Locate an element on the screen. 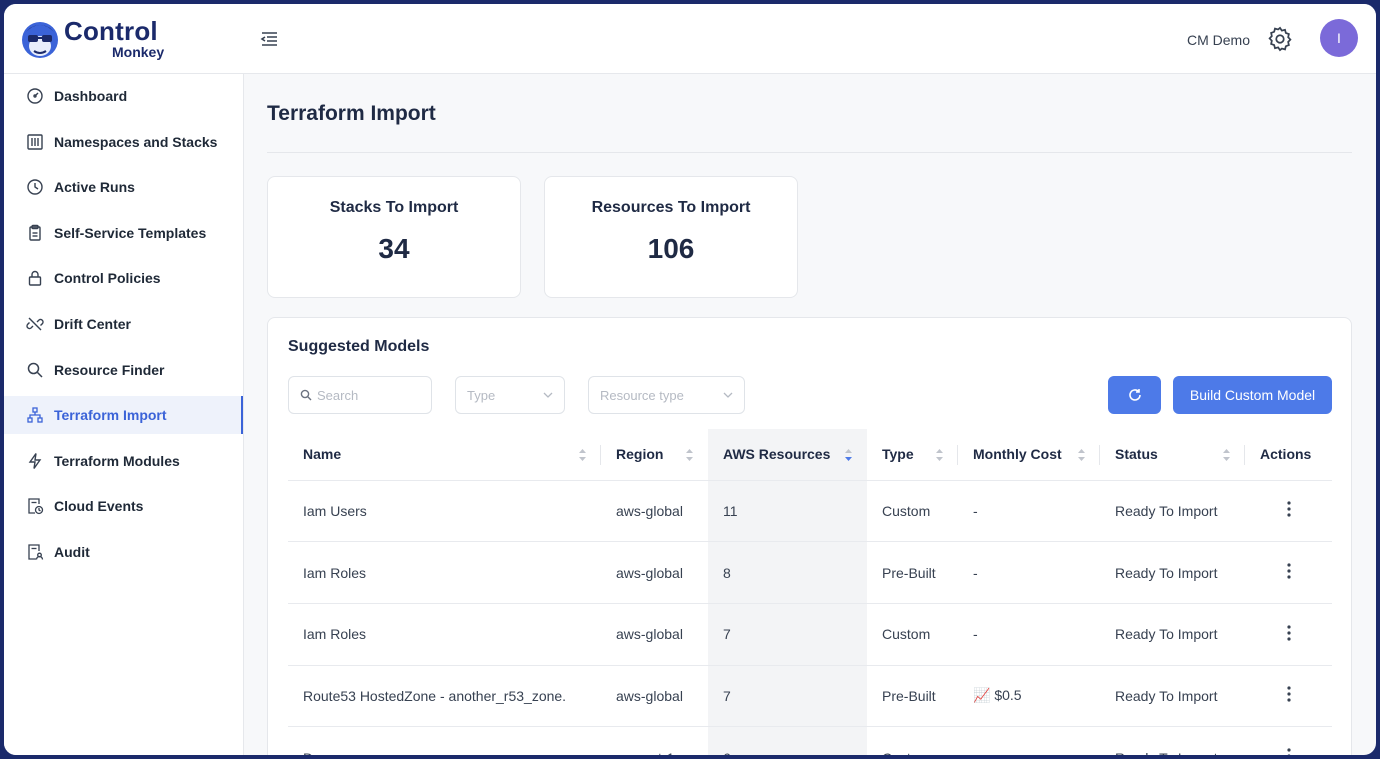  sidebar-item-label: Dashboard is located at coordinates (91, 96).